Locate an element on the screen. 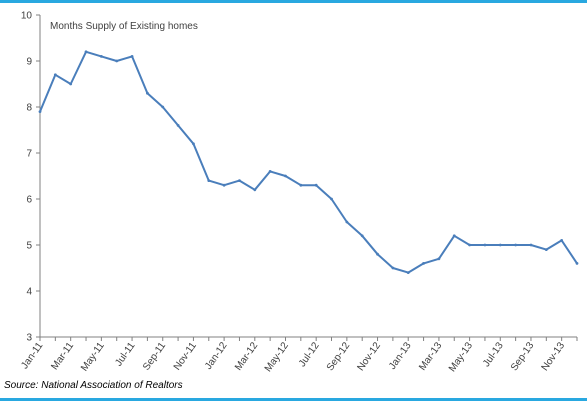 This screenshot has height=401, width=587. y-axis: 3 4 5 6 7 8 9 10 is located at coordinates (31, 177).